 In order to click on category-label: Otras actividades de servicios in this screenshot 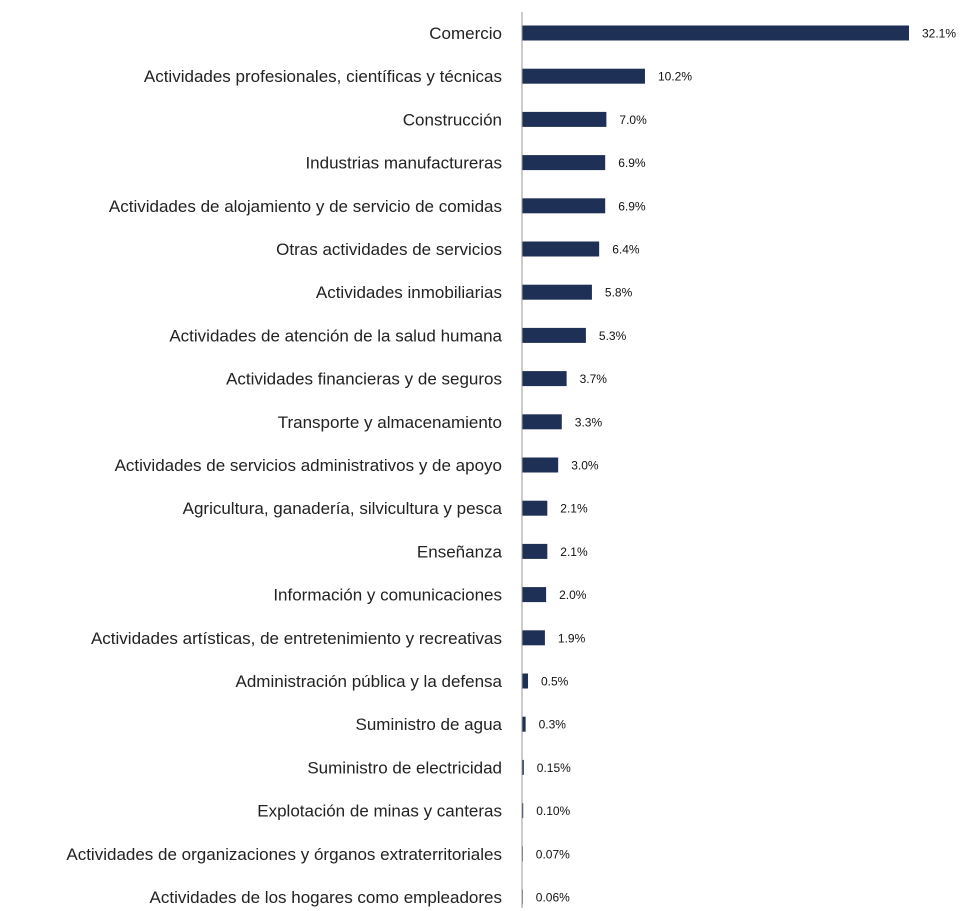, I will do `click(389, 249)`.